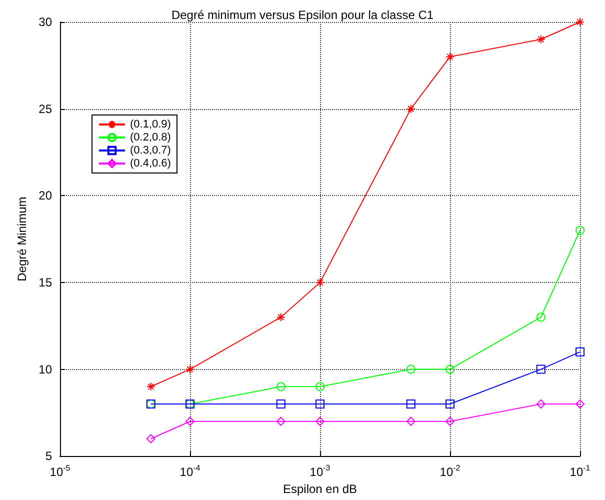  I want to click on y-axis-title: Degré Minimum, so click(21, 239).